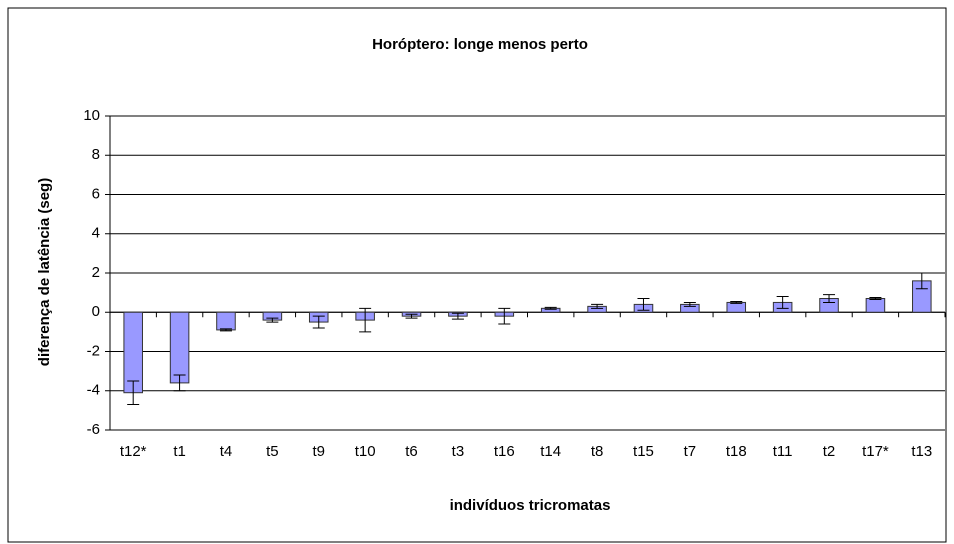  What do you see at coordinates (318, 451) in the screenshot?
I see `x-tick-label: t9` at bounding box center [318, 451].